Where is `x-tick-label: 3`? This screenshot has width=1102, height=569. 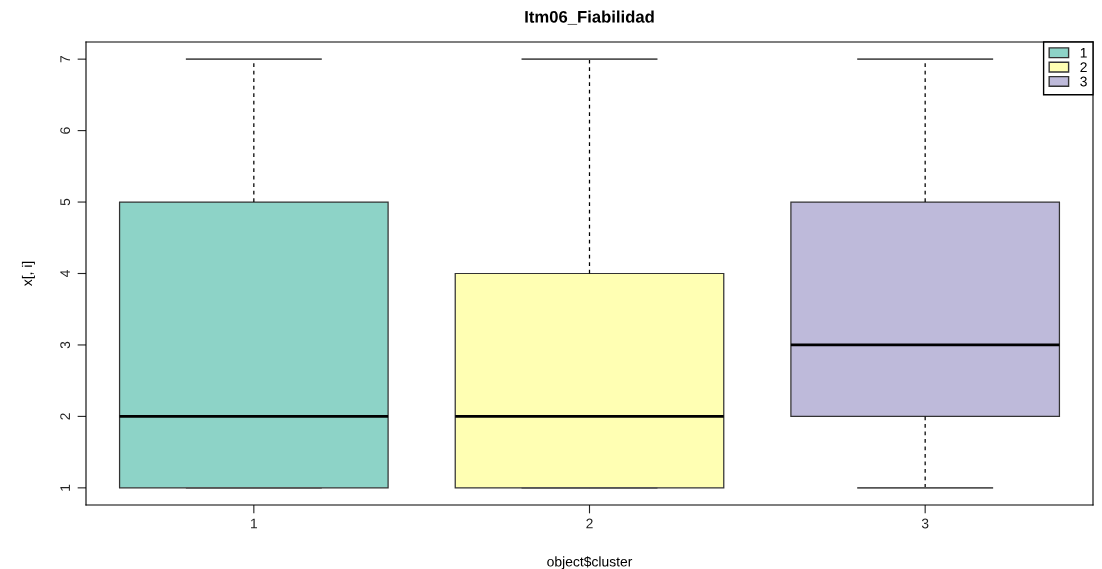 x-tick-label: 3 is located at coordinates (925, 523).